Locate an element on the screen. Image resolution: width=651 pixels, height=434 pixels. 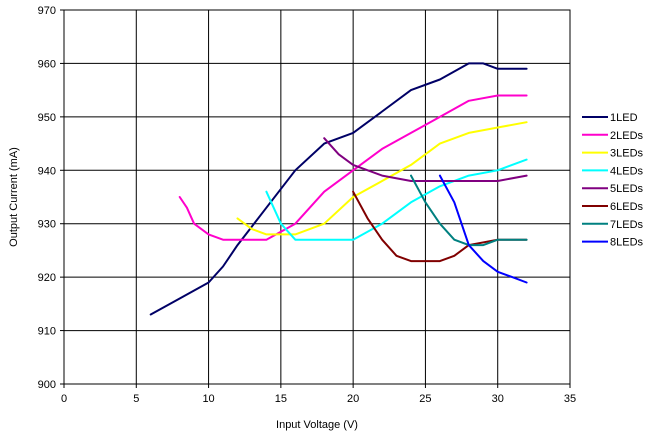
y-tick-label: 920 is located at coordinates (47, 278).